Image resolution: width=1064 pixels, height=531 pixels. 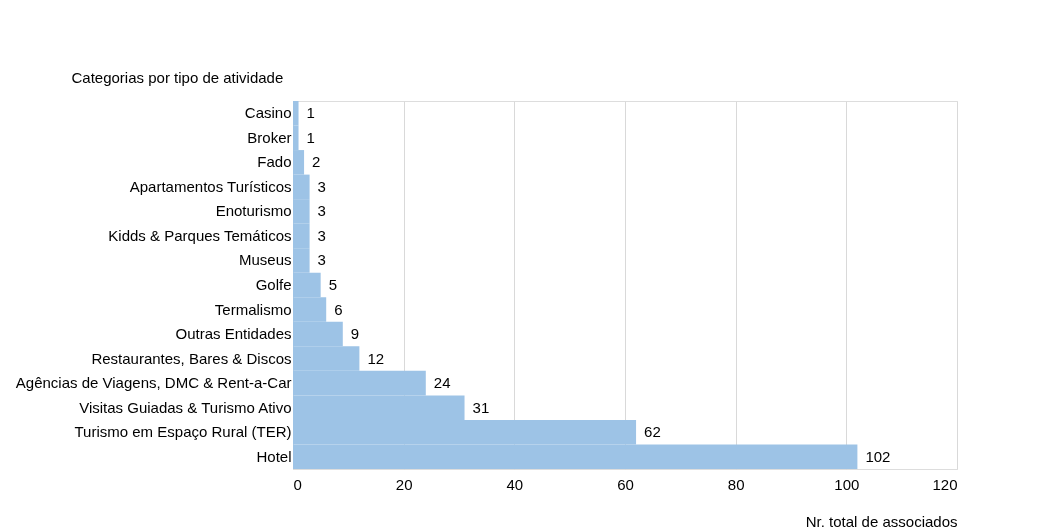 I want to click on y-axis-title: Categorias por tipo de atividade, so click(x=177, y=77).